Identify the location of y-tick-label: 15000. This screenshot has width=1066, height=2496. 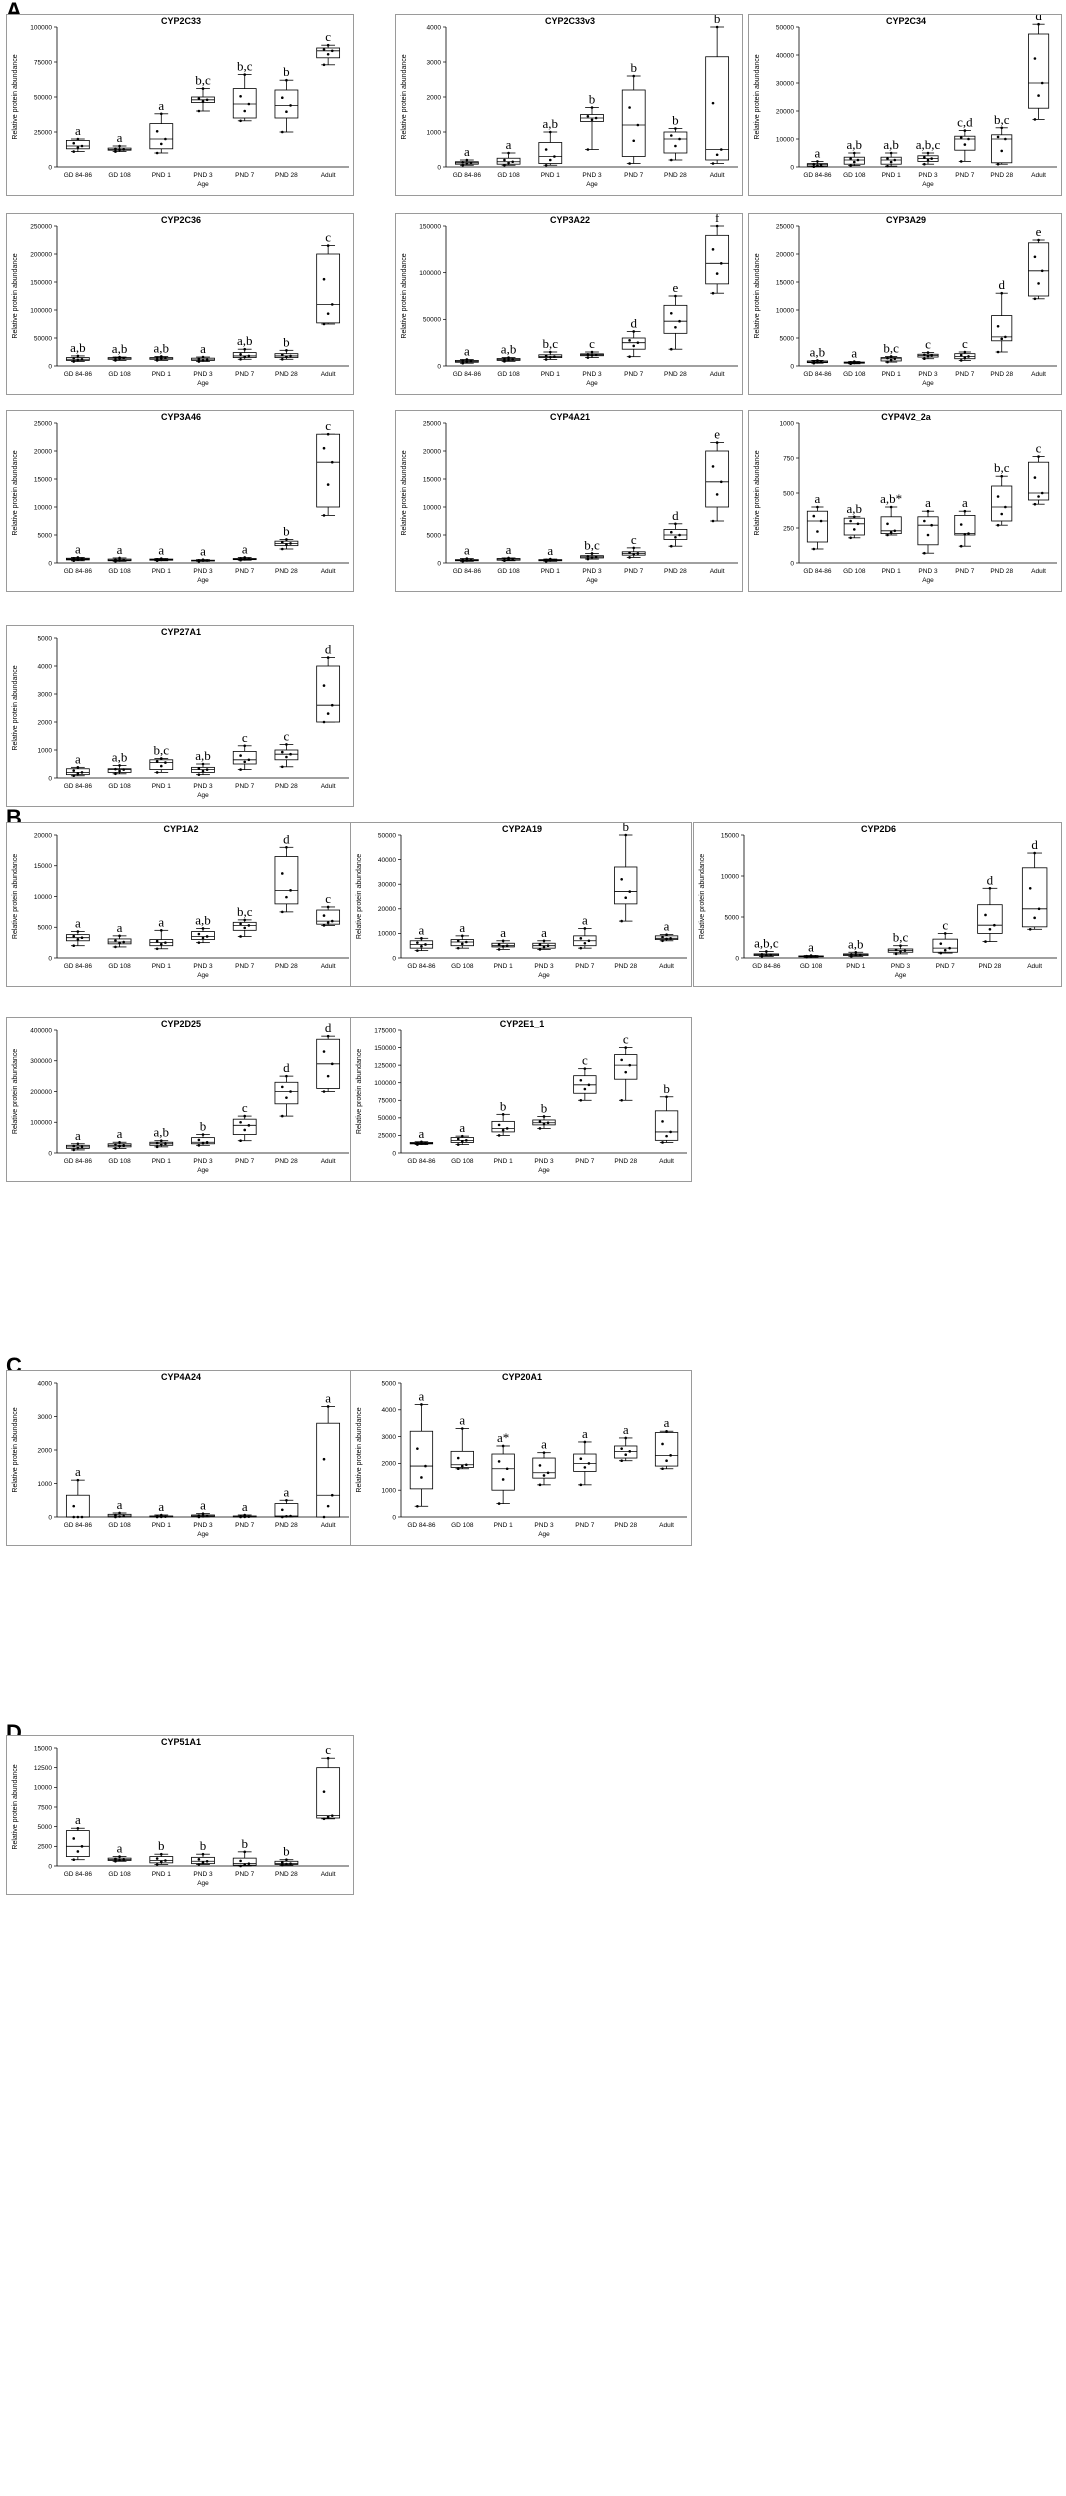
(432, 479).